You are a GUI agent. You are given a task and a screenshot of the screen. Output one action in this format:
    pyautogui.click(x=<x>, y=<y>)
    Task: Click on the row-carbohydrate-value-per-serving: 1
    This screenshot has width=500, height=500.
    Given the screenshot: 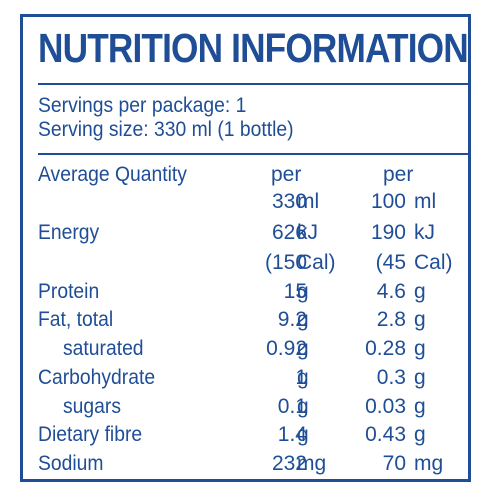 What is the action you would take?
    pyautogui.click(x=301, y=377)
    